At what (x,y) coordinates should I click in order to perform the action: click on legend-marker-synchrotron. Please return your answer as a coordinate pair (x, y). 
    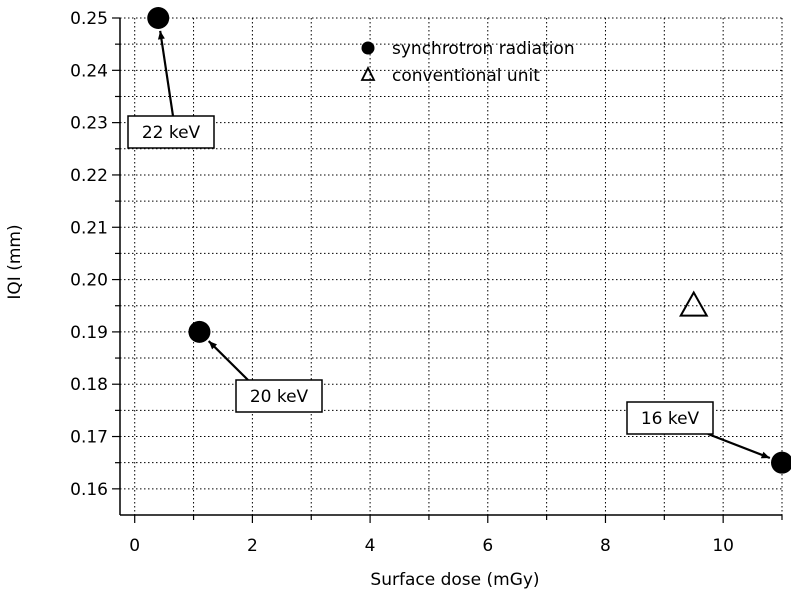
    Looking at the image, I should click on (368, 48).